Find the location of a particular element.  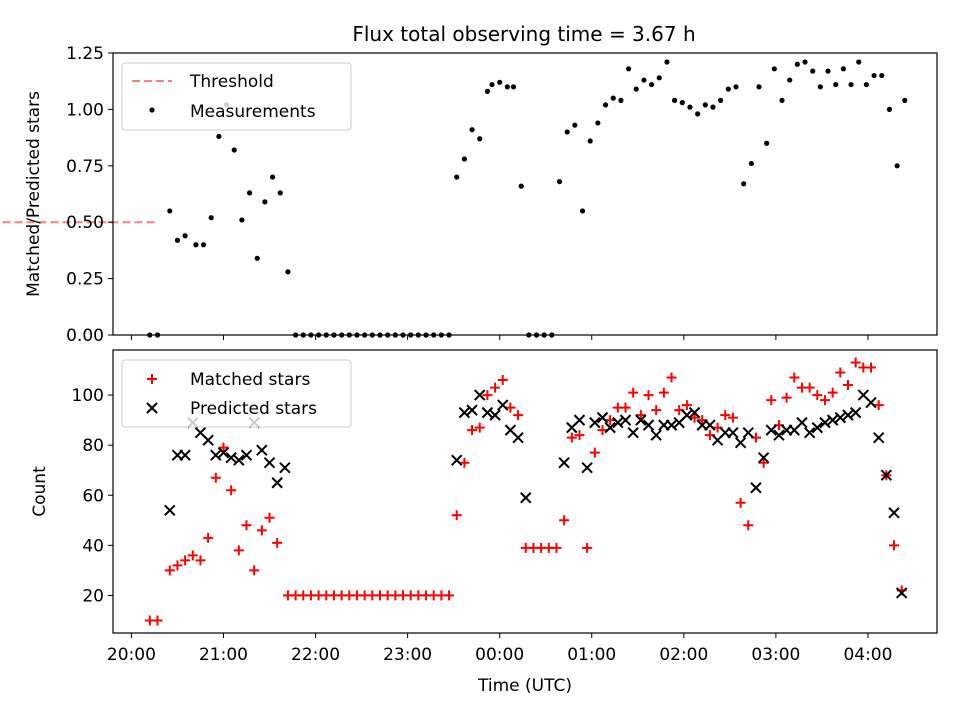

top-y-axis-ticks: 0.00 0.25 0.50 0.75 1.00 1.25 is located at coordinates (89, 195).